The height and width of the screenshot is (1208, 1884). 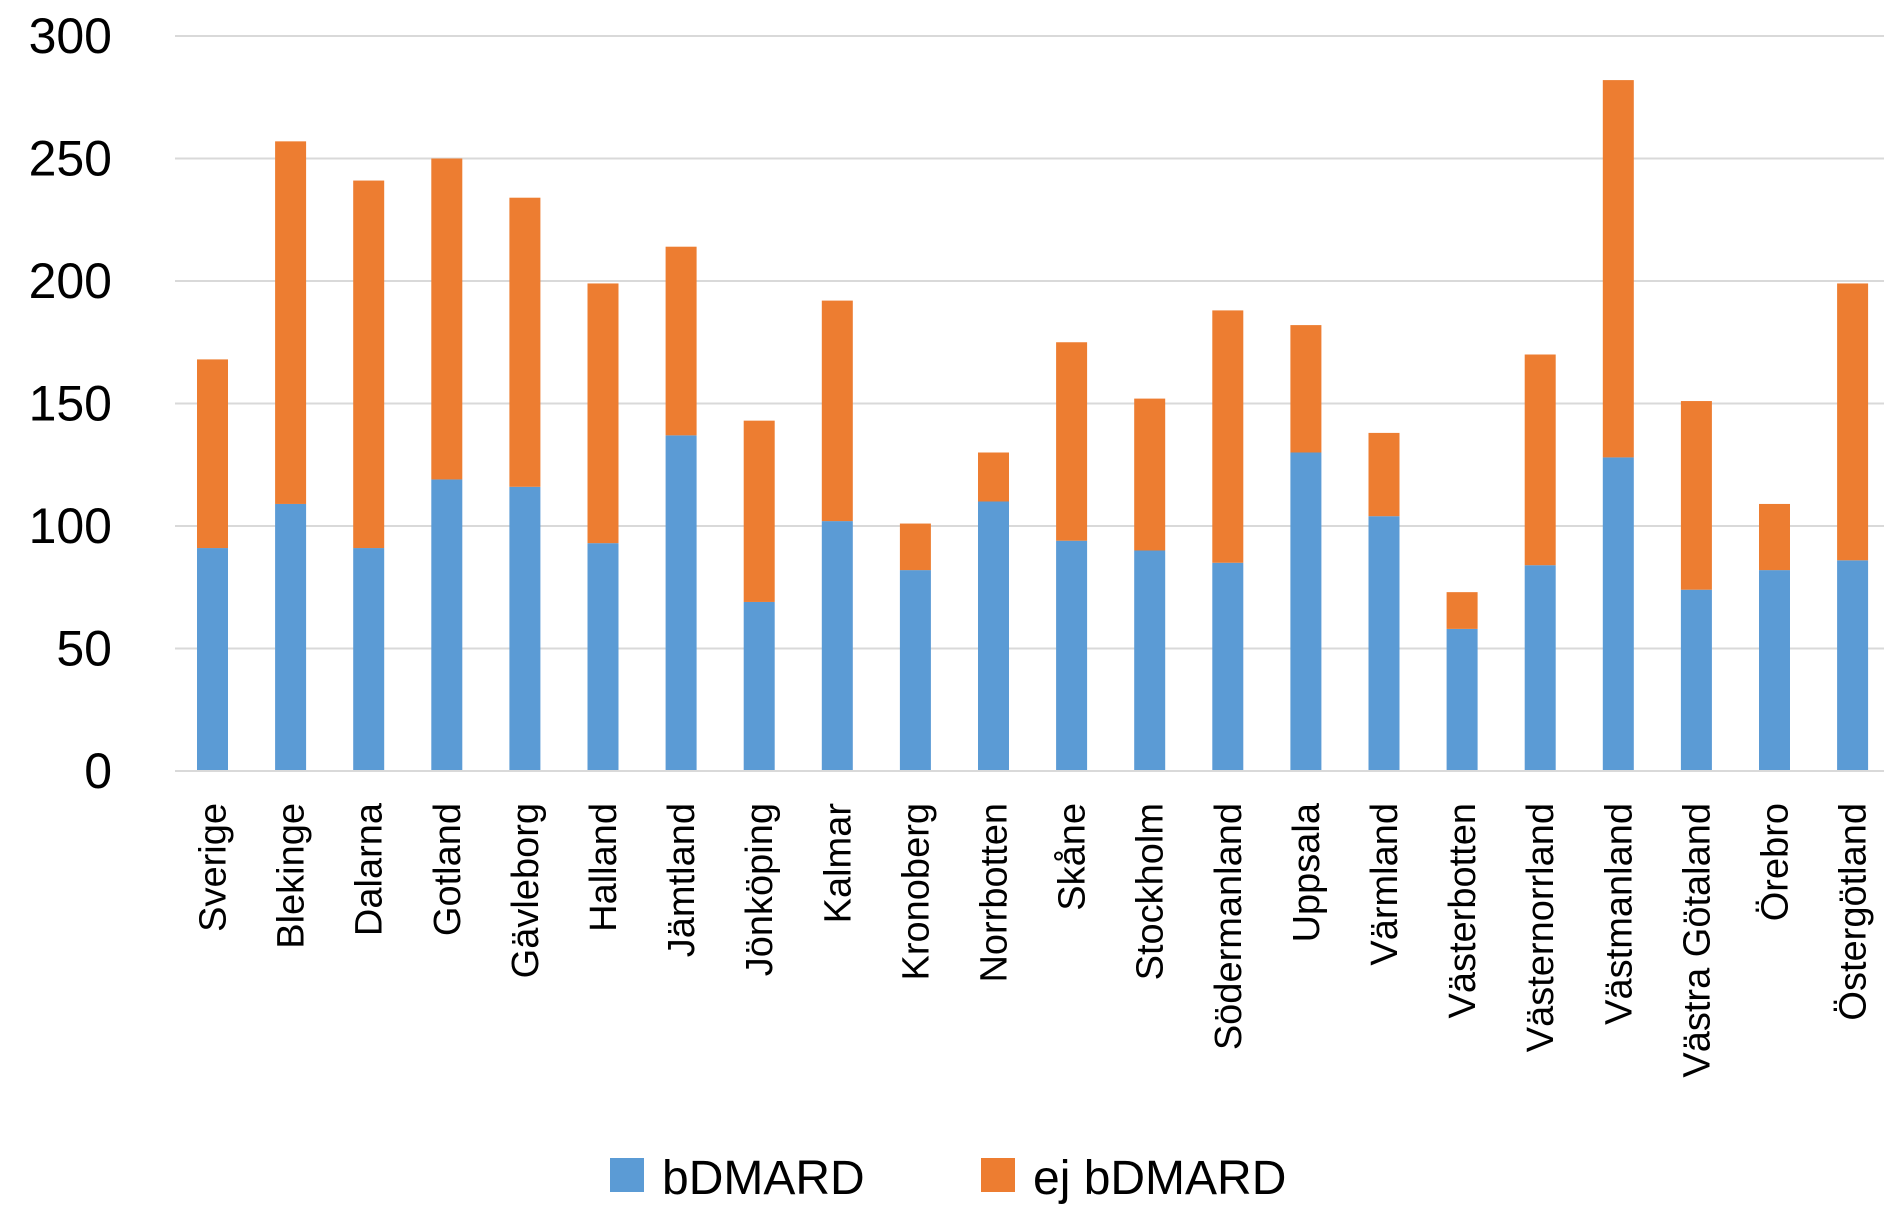 I want to click on x-tick-label: Södermanland, so click(x=1229, y=926).